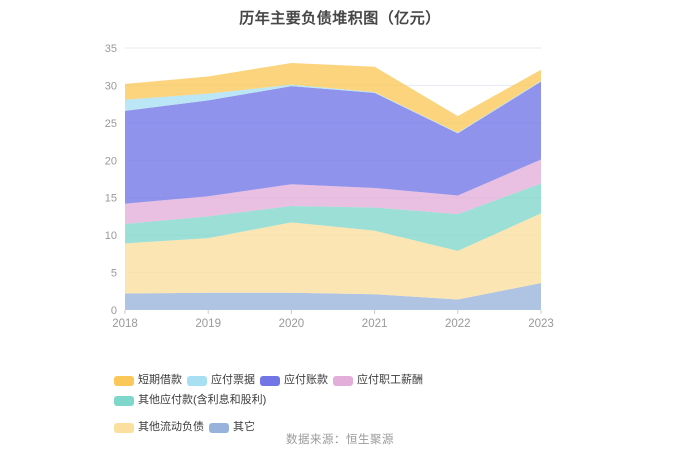 This screenshot has height=460, width=680. What do you see at coordinates (458, 324) in the screenshot?
I see `x-axis-label: 2022` at bounding box center [458, 324].